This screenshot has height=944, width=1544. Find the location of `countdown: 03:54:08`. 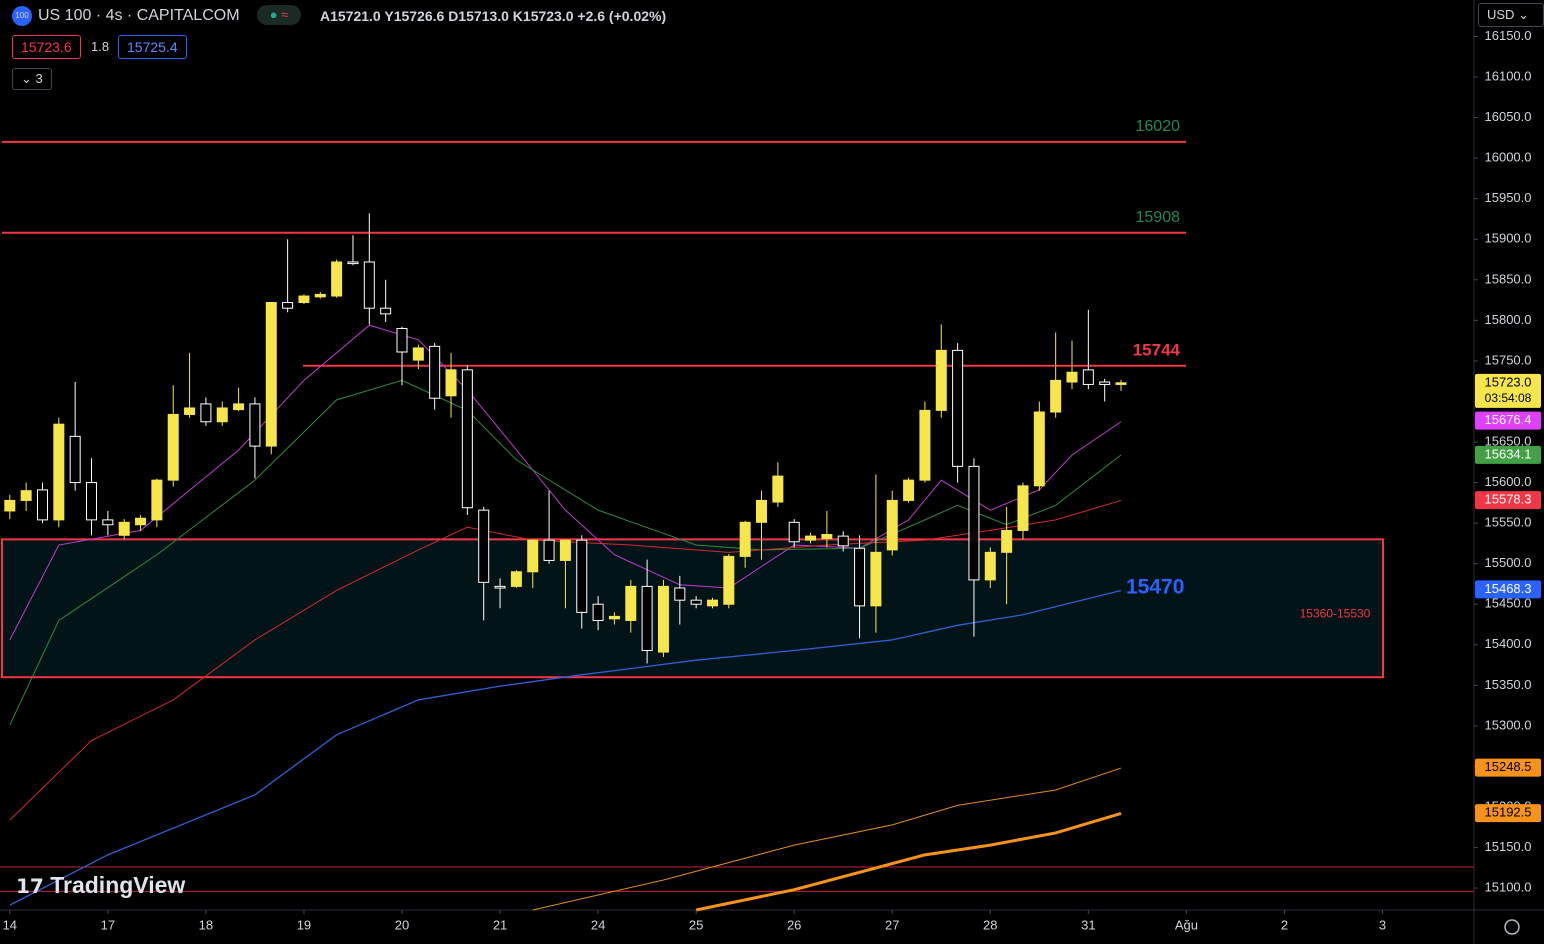

countdown: 03:54:08 is located at coordinates (1508, 398).